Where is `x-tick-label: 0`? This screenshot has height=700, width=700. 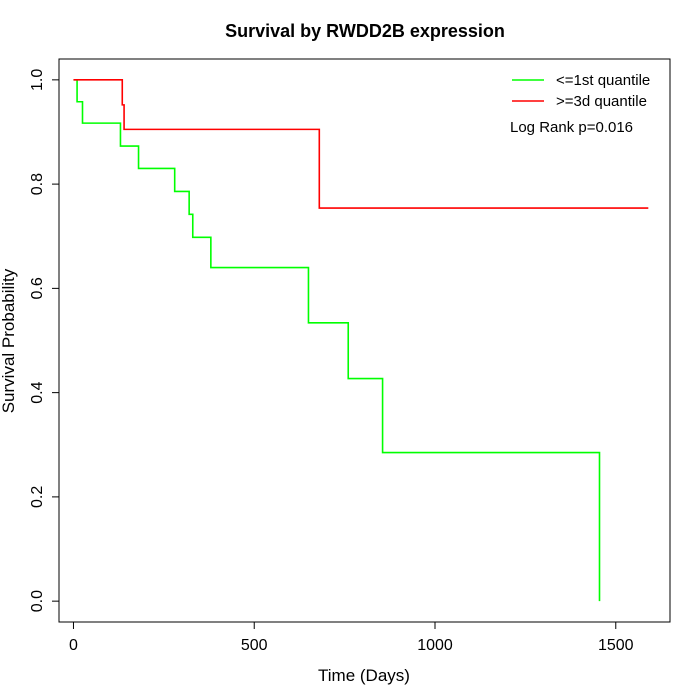 x-tick-label: 0 is located at coordinates (73, 645).